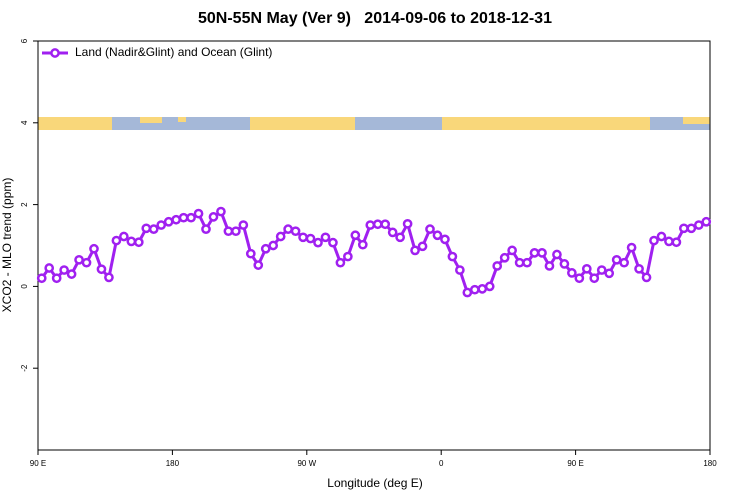  What do you see at coordinates (55, 53) in the screenshot?
I see `legend-marker` at bounding box center [55, 53].